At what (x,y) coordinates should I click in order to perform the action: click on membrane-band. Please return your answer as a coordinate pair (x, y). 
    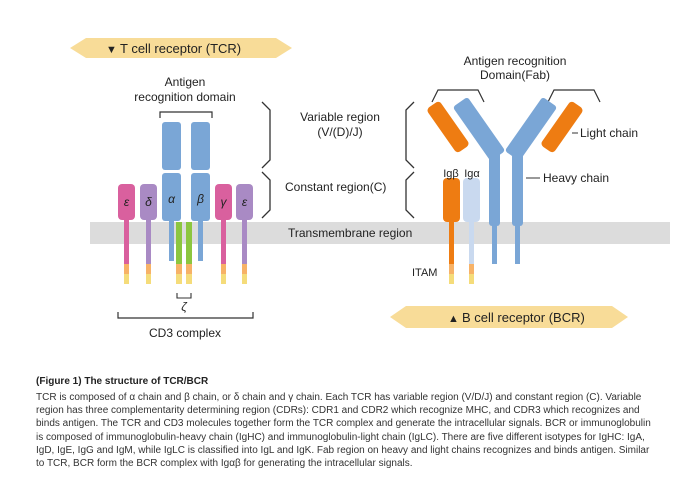
    Looking at the image, I should click on (380, 233).